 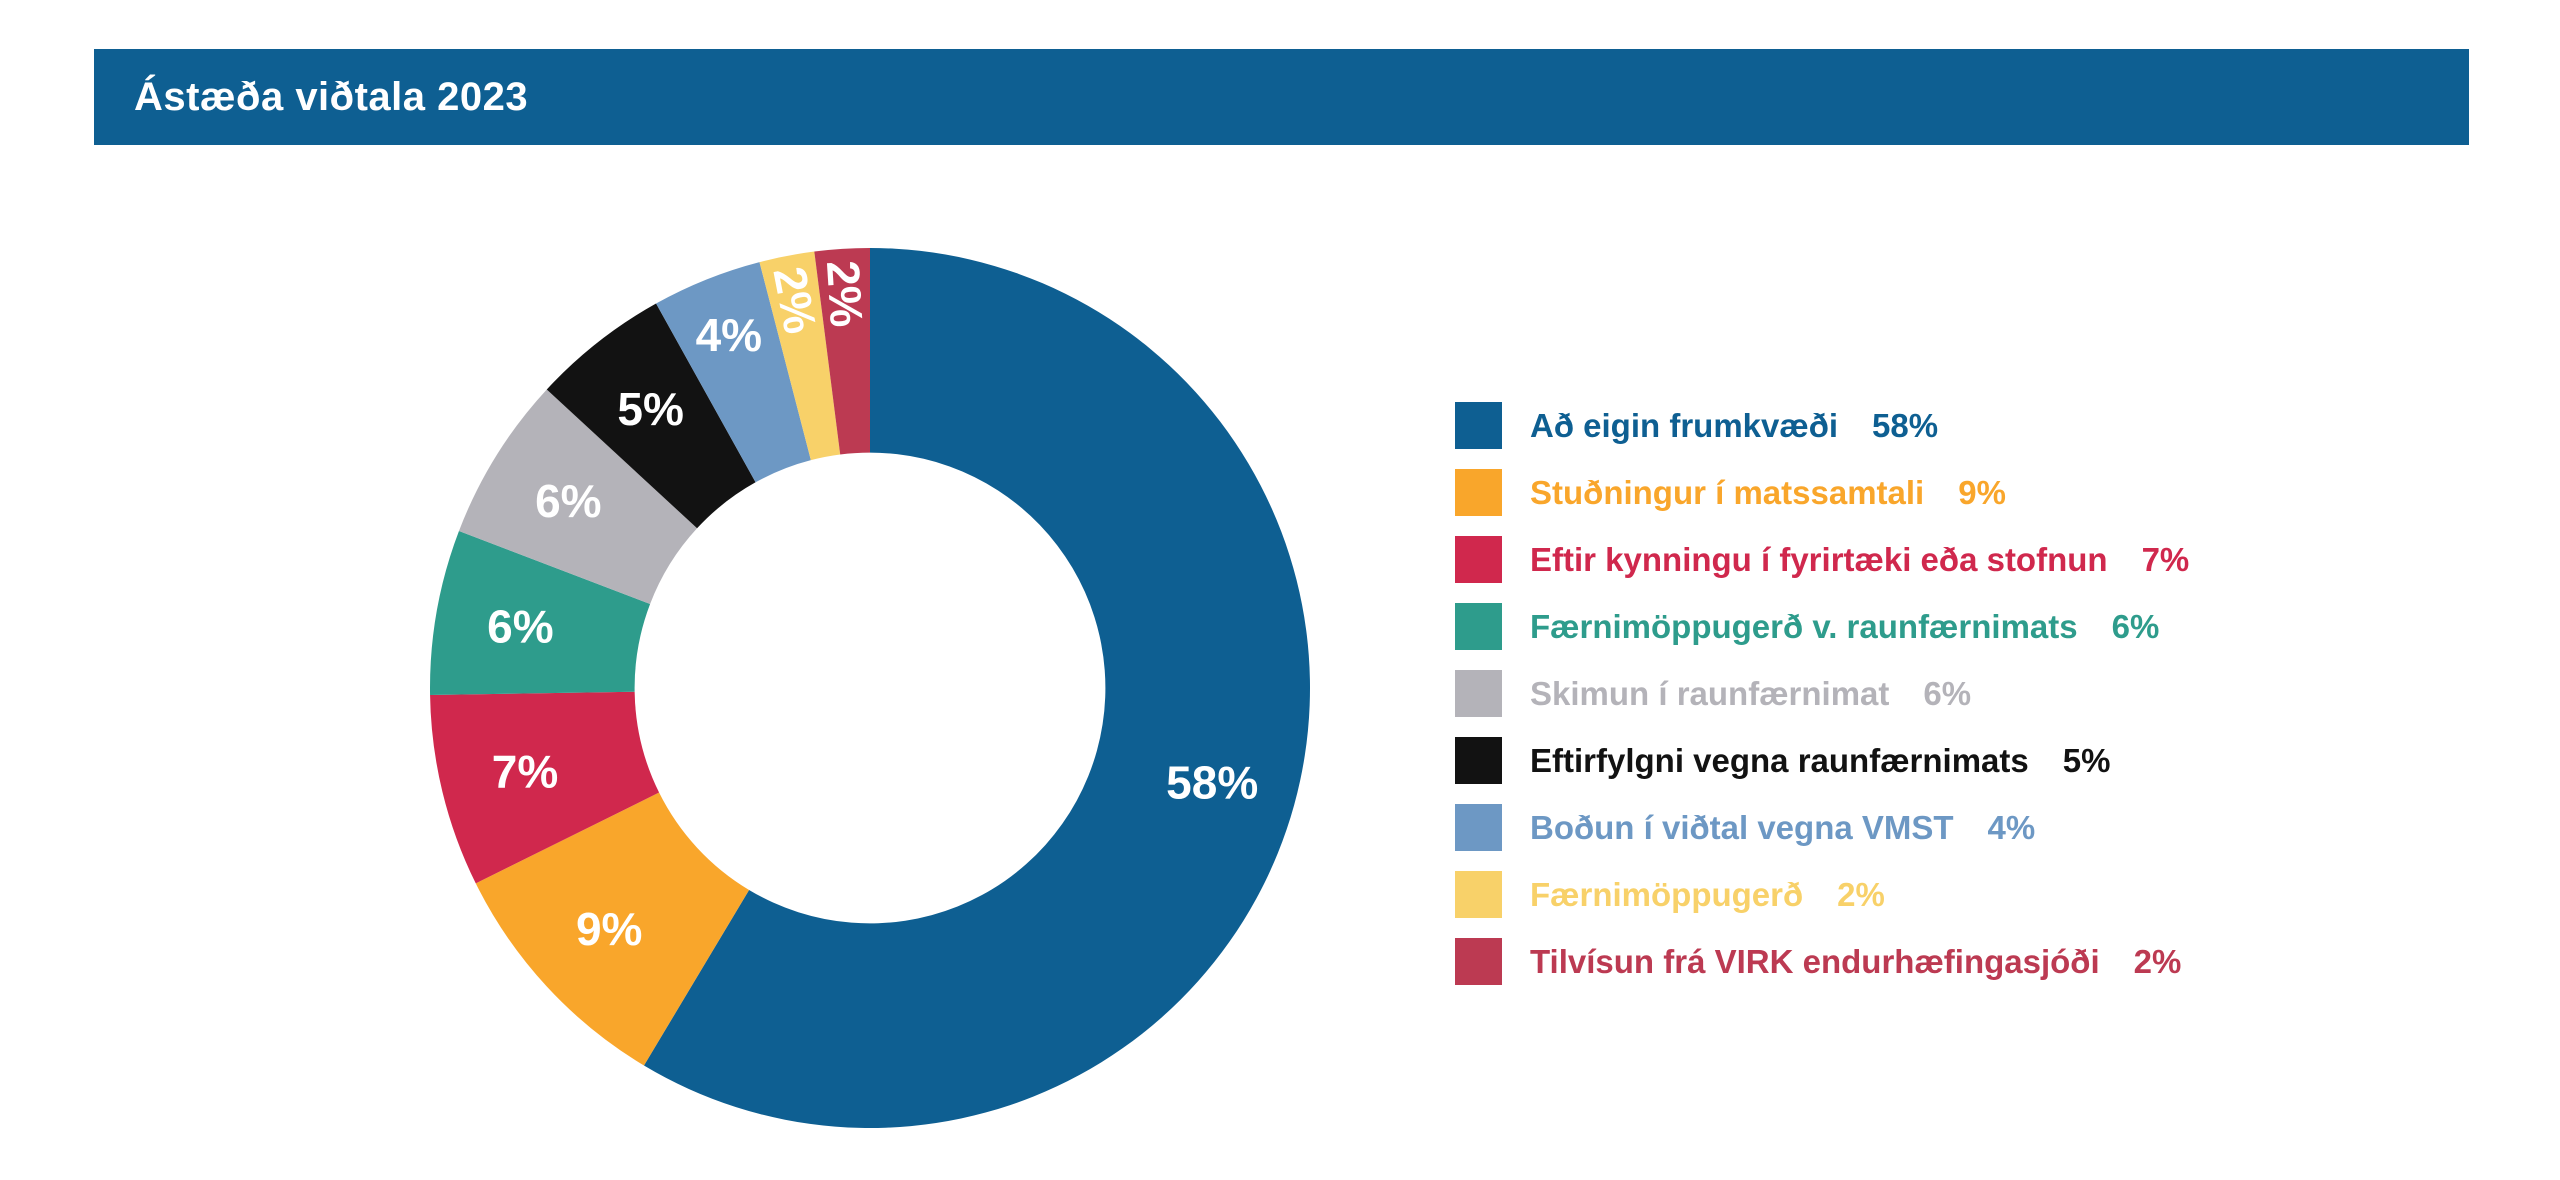 What do you see at coordinates (1779, 760) in the screenshot?
I see `legend-item-label: Eftirfylgni vegna raunfærnimats` at bounding box center [1779, 760].